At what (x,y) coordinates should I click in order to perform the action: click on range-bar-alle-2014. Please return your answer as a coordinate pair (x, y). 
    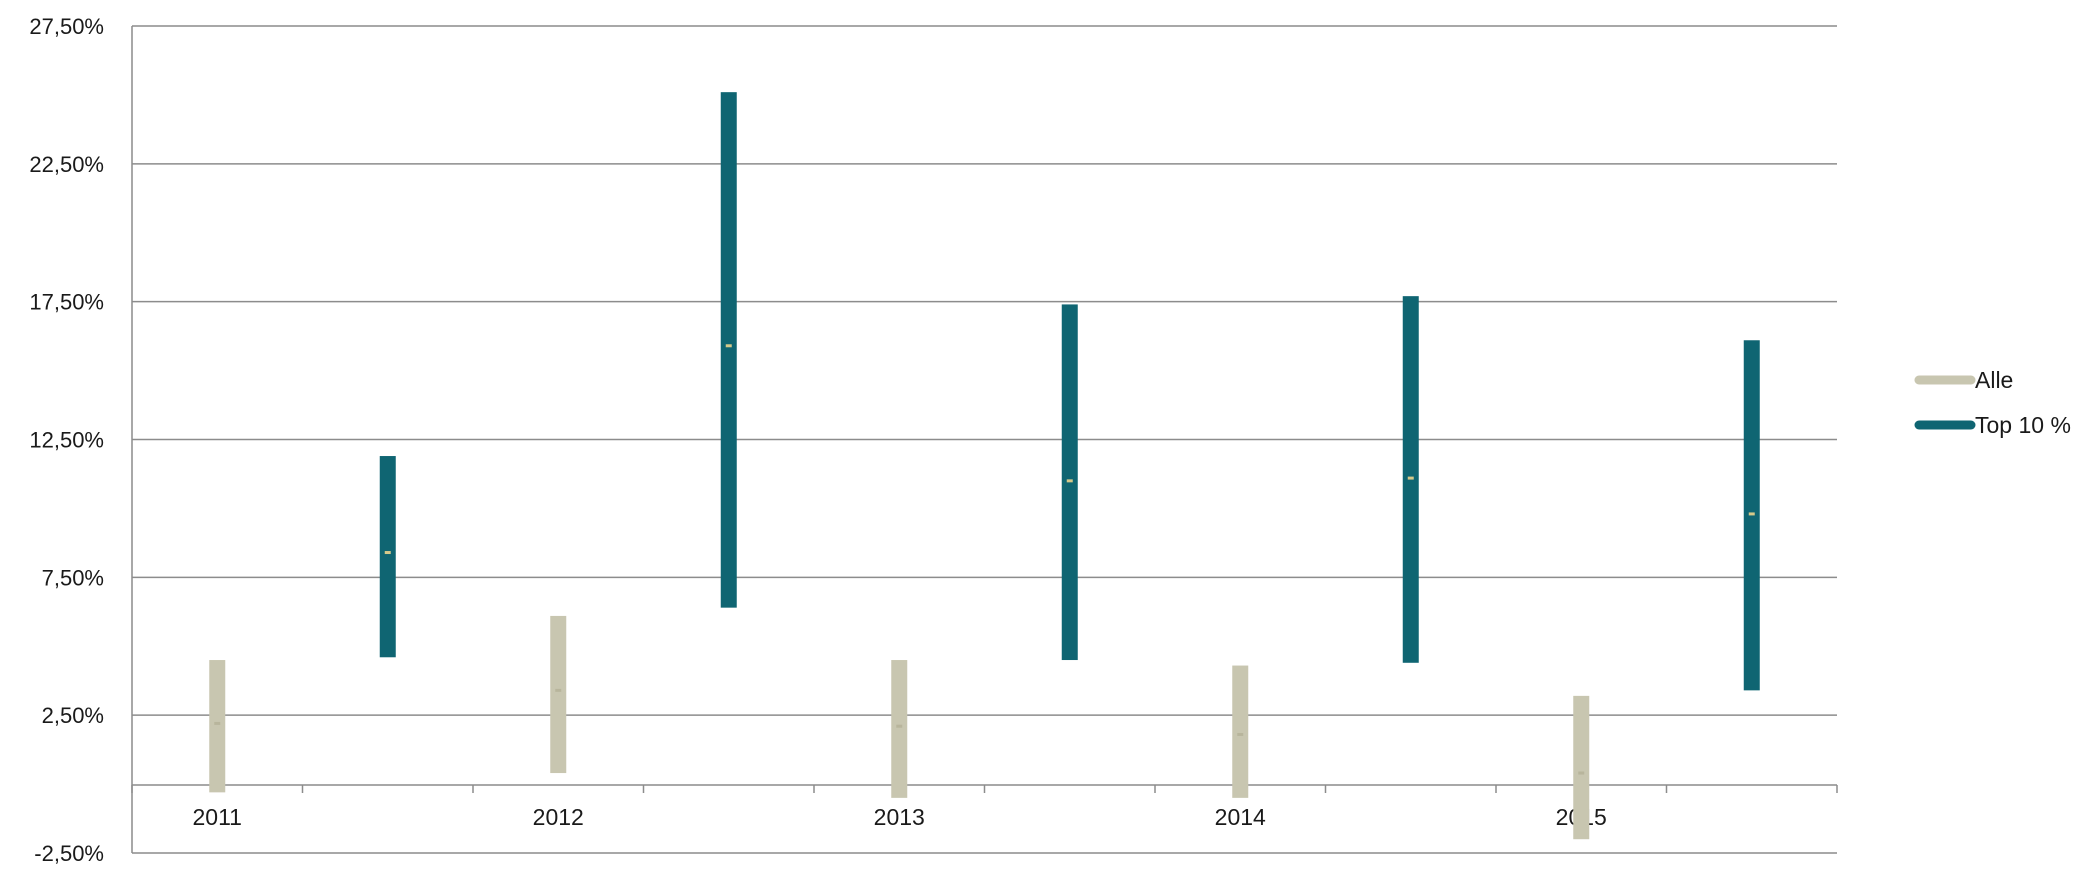
    Looking at the image, I should click on (1240, 731).